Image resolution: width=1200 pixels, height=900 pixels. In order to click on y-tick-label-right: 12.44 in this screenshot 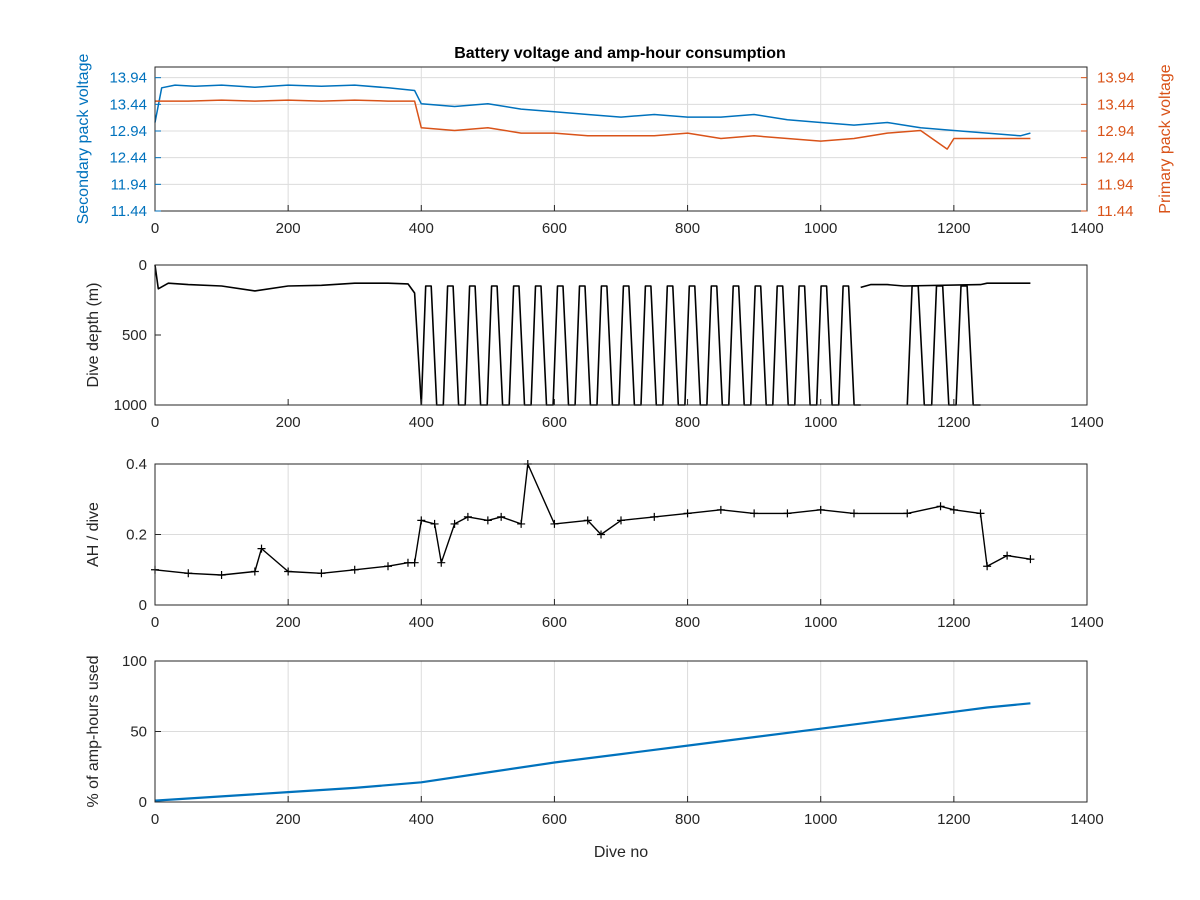, I will do `click(1116, 158)`.